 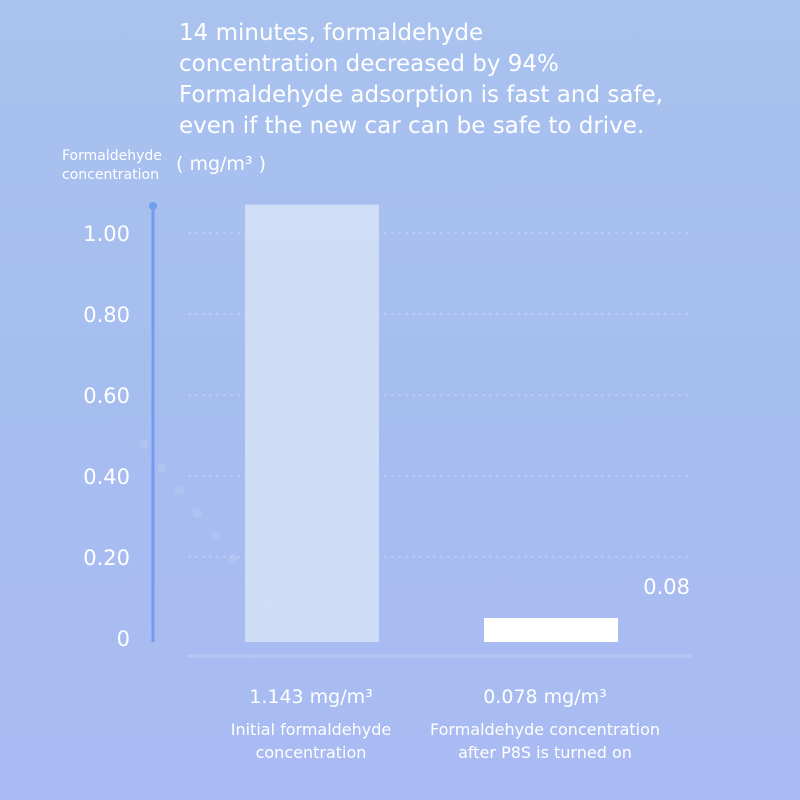 I want to click on reference-line-label: 0.08, so click(x=666, y=587).